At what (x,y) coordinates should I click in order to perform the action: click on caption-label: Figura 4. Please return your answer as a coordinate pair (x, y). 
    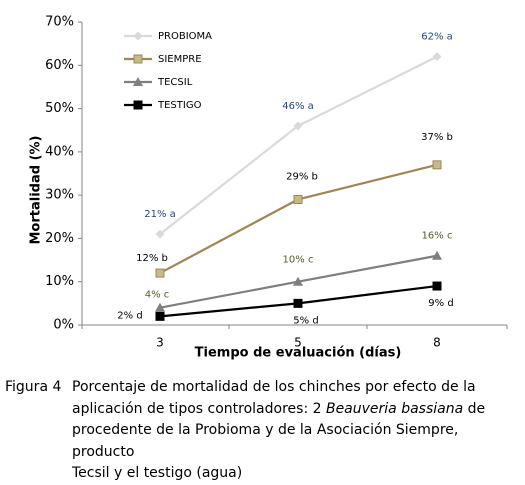
    Looking at the image, I should click on (33, 387).